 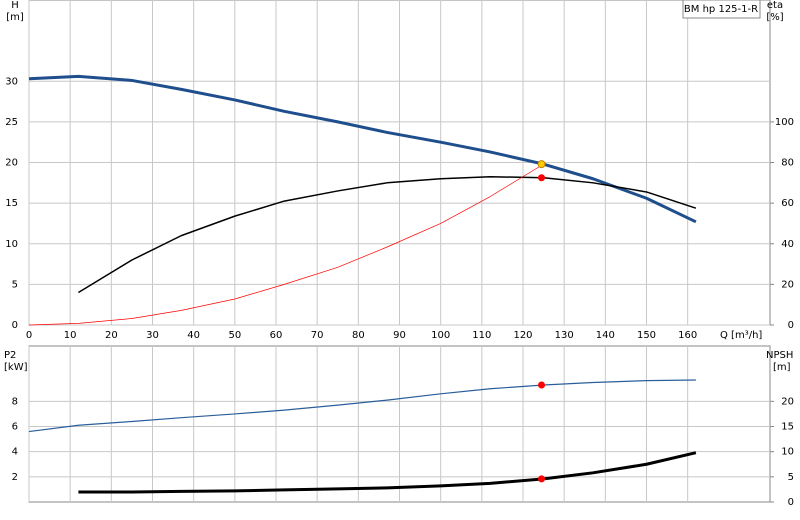 I want to click on x-tick-label: 100, so click(x=440, y=335).